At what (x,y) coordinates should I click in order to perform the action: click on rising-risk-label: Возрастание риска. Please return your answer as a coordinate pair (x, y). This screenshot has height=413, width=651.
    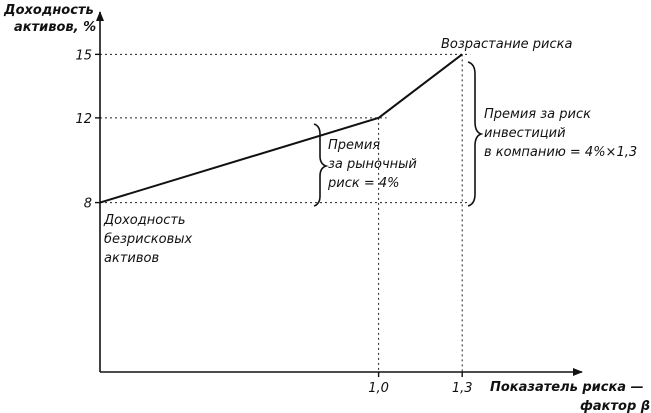
    Looking at the image, I should click on (506, 44).